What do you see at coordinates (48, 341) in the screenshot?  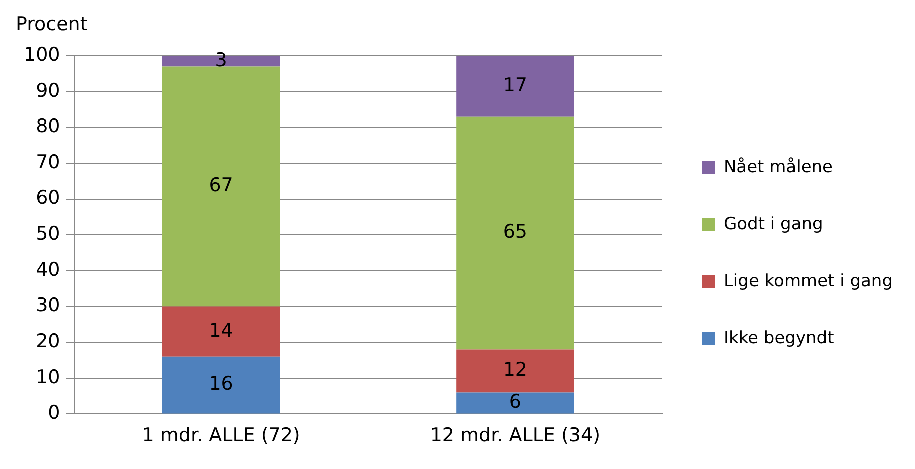 I see `y-tick-label: 20` at bounding box center [48, 341].